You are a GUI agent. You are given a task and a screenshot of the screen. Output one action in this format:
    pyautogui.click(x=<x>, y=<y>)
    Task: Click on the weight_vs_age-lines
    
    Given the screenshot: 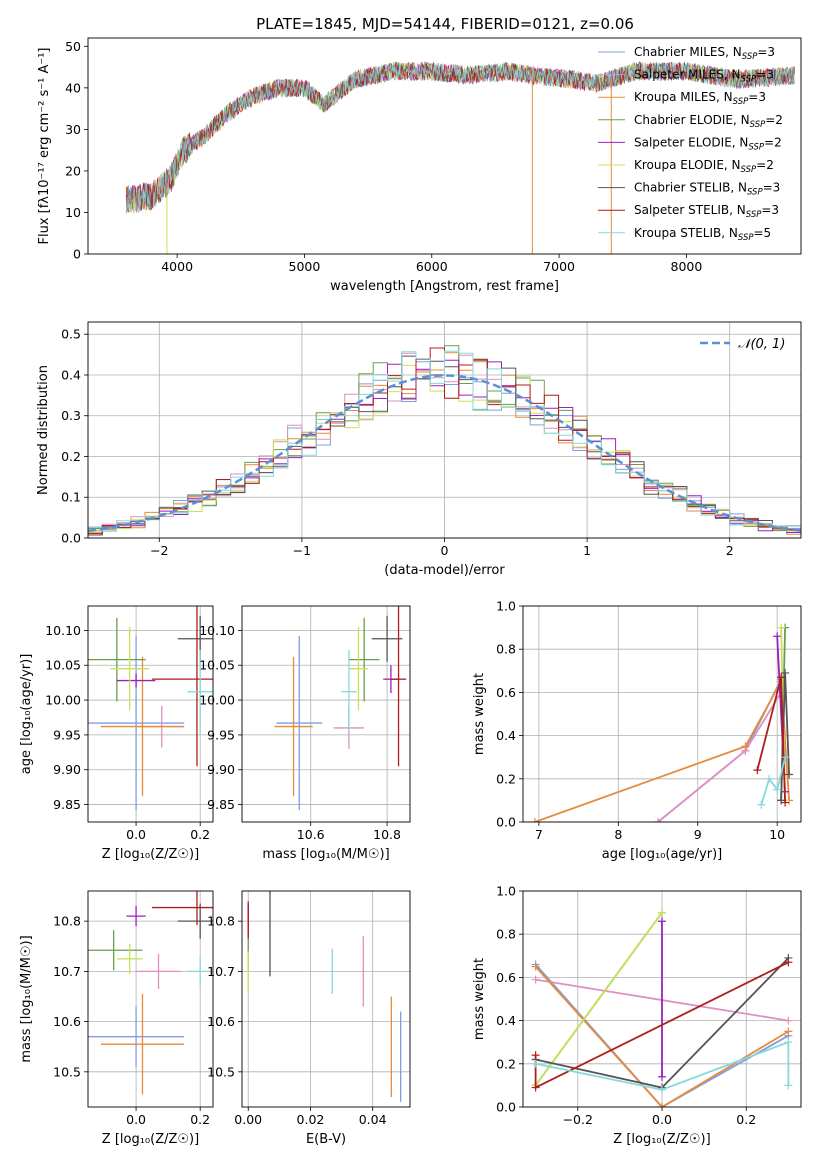 What is the action you would take?
    pyautogui.click(x=662, y=722)
    